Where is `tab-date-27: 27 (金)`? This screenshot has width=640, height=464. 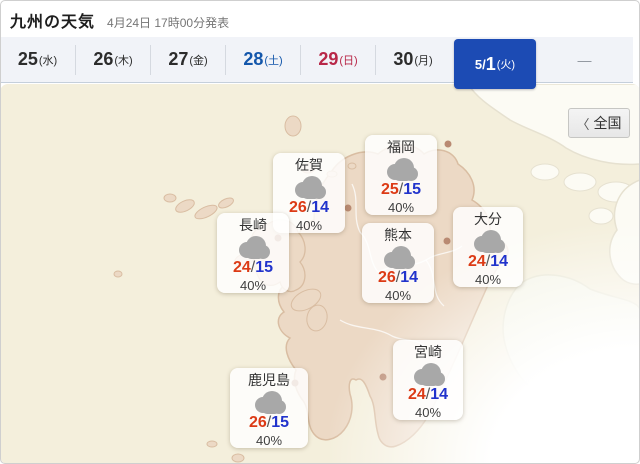 tab-date-27: 27 (金) is located at coordinates (187, 59).